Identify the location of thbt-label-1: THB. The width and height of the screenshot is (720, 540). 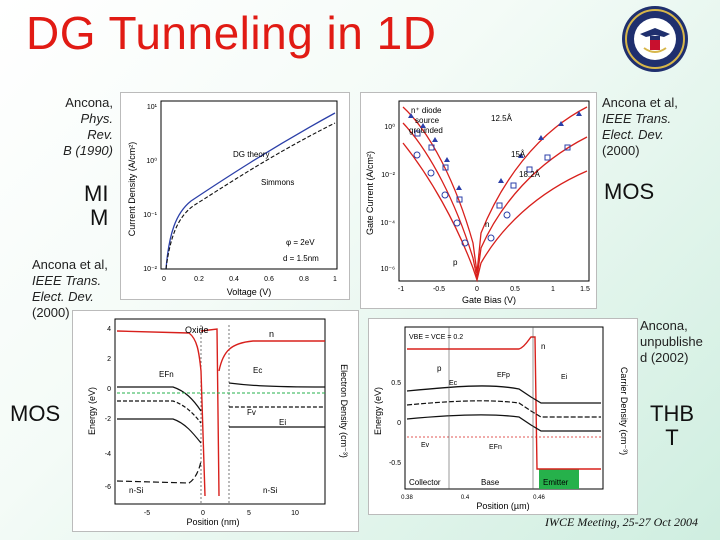
(672, 413).